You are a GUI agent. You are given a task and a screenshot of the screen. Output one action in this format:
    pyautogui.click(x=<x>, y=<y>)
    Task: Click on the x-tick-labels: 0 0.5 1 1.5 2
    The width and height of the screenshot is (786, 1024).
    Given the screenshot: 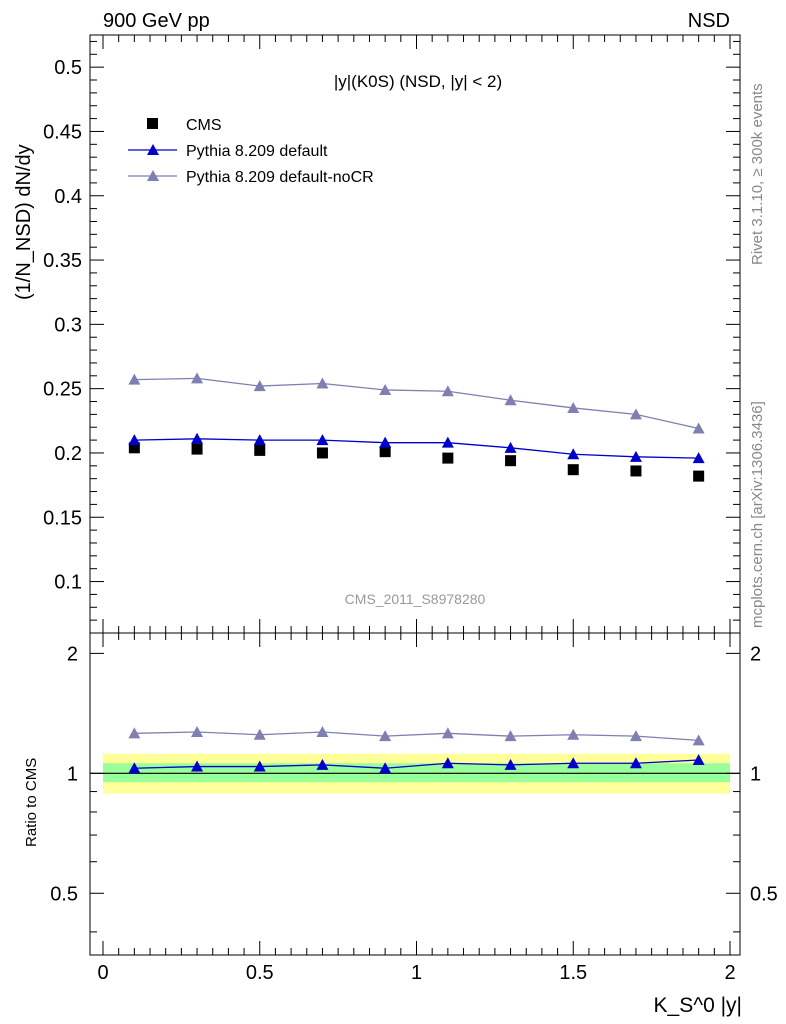 What is the action you would take?
    pyautogui.click(x=416, y=973)
    